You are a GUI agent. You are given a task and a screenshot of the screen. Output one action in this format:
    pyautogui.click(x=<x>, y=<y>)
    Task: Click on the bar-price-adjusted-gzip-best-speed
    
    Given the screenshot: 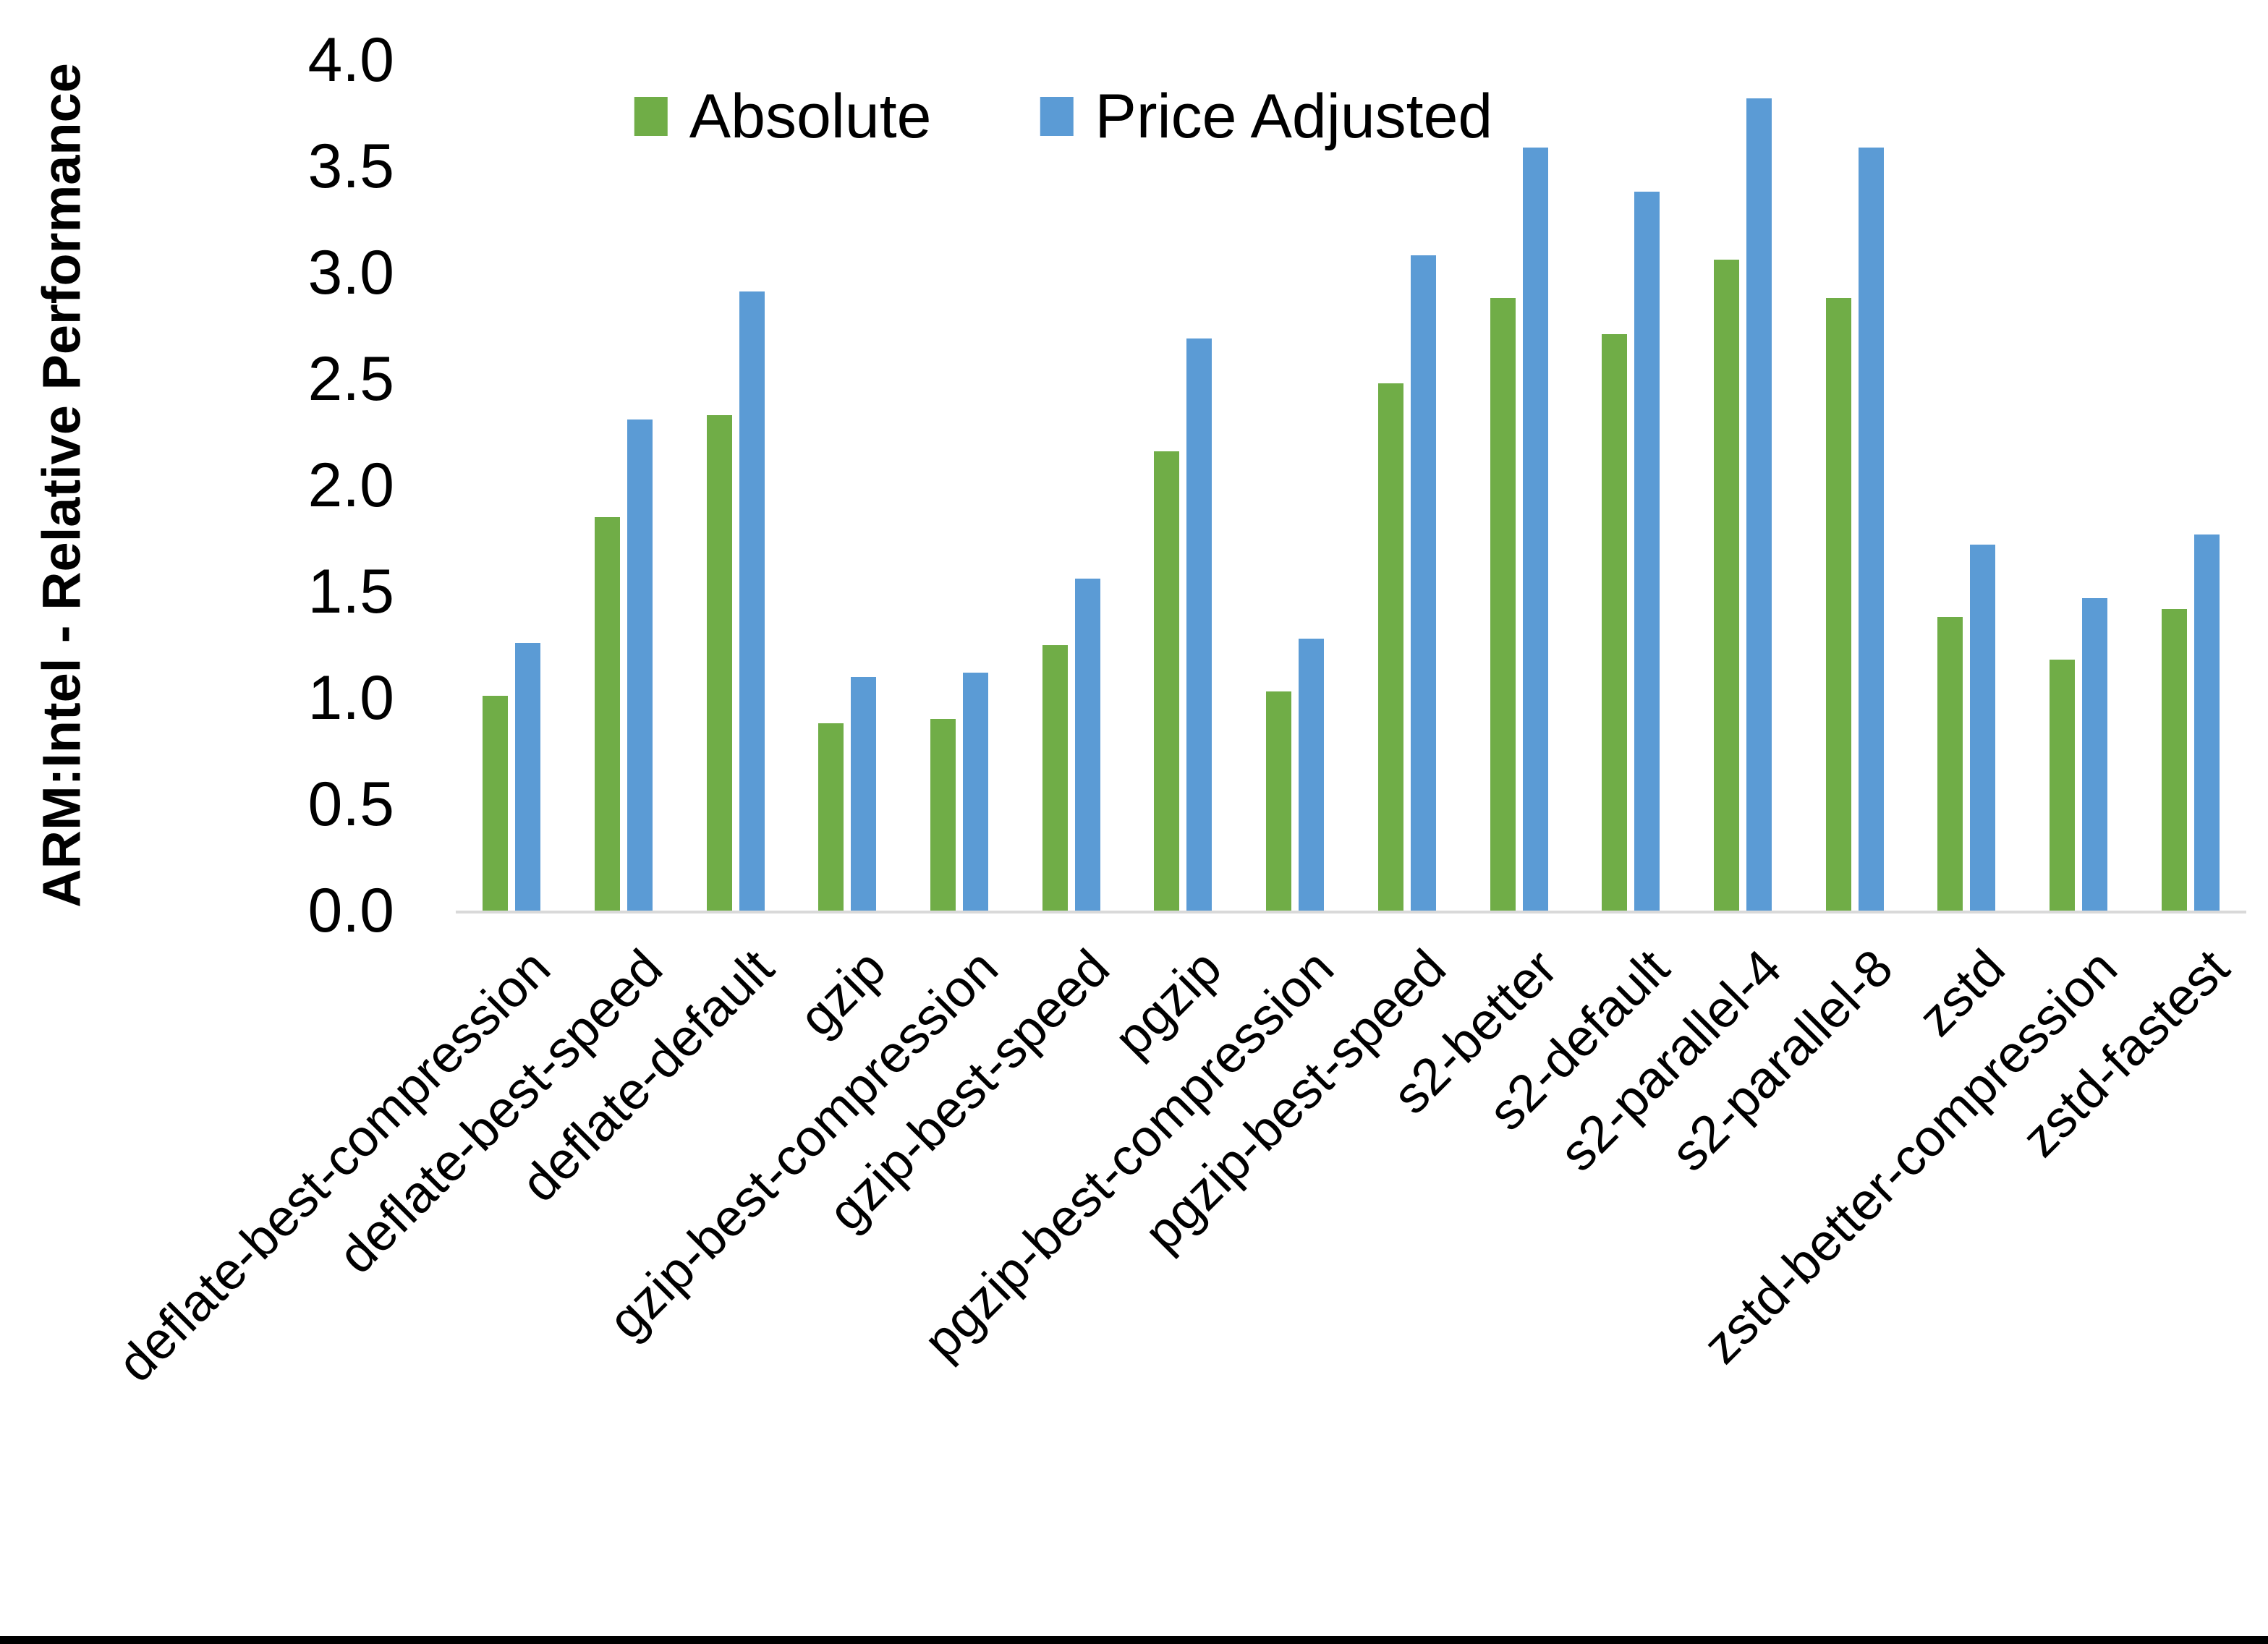 What is the action you would take?
    pyautogui.click(x=1087, y=745)
    